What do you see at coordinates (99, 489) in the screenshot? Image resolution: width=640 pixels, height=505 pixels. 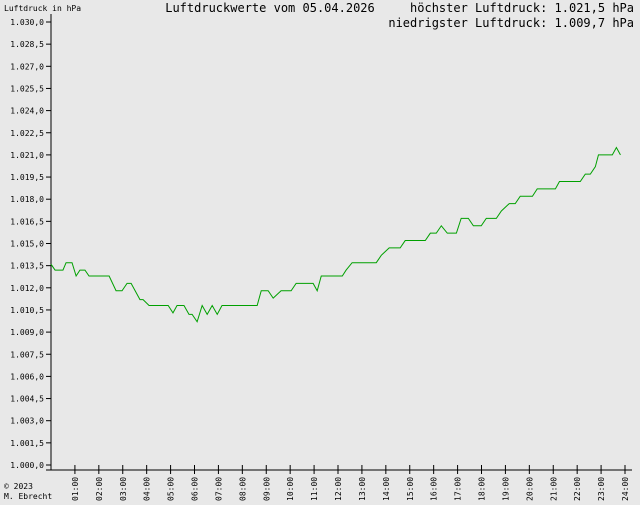 I see `x-tick-label: 02:00` at bounding box center [99, 489].